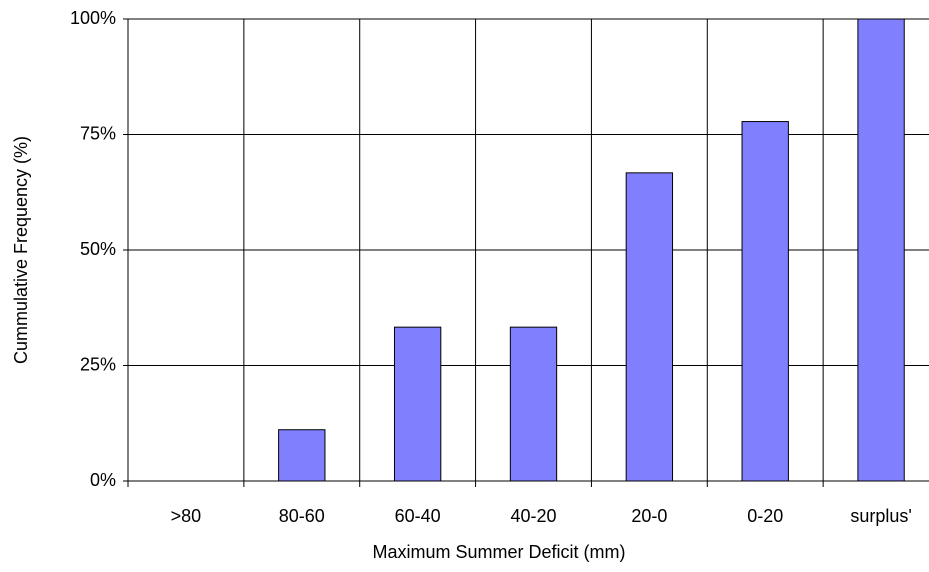  I want to click on x-tick-label: 60-40, so click(418, 516).